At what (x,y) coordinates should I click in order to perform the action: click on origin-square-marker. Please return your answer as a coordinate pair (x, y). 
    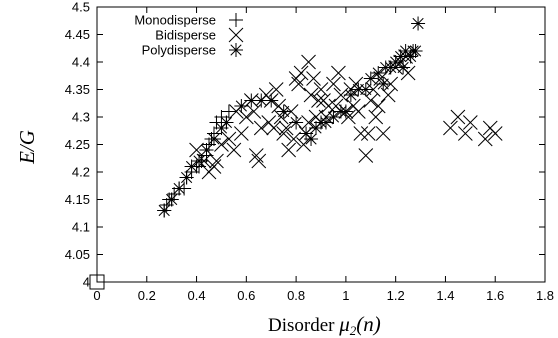
    Looking at the image, I should click on (97, 282).